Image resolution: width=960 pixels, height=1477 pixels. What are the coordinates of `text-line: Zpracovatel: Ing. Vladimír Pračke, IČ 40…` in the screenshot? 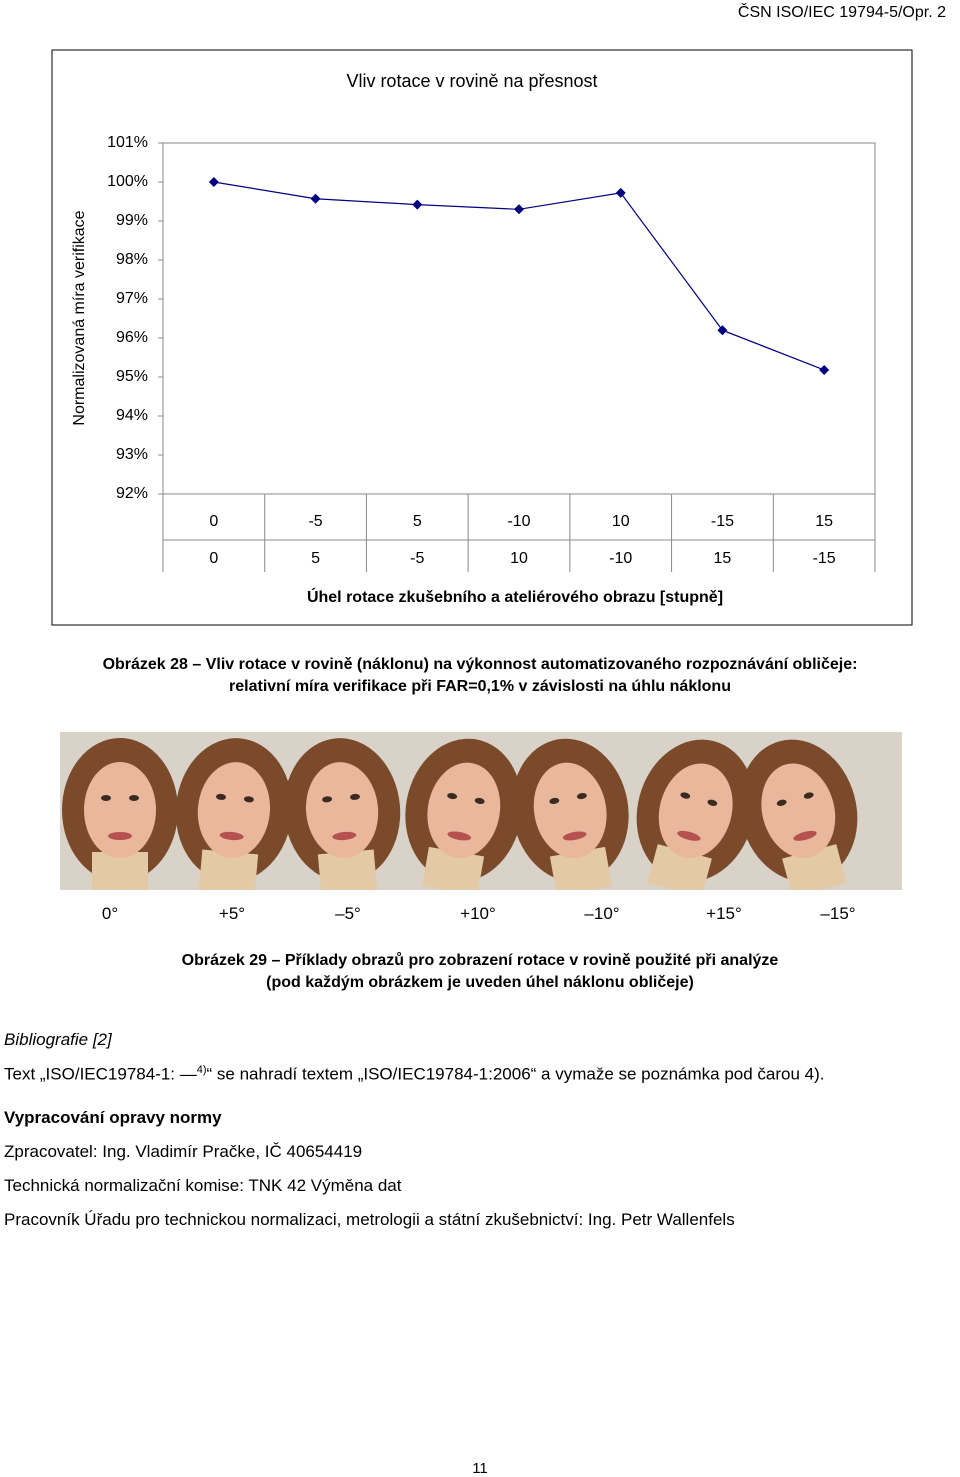 It's located at (183, 1151).